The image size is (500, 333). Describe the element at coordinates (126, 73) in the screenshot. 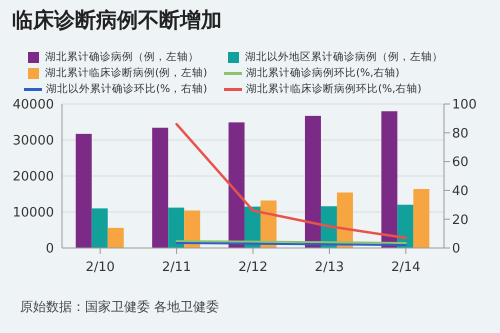

I see `legend-label: 湖北累计临床诊断病例(例，左轴)` at that location.